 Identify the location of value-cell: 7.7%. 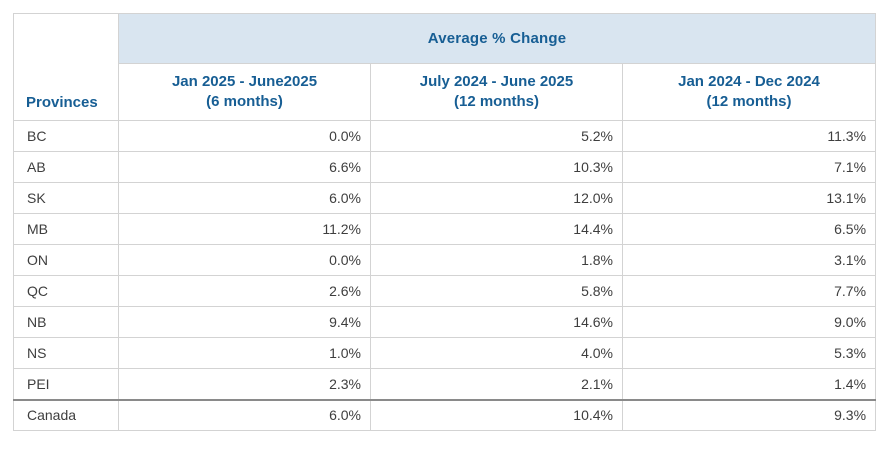
(749, 291).